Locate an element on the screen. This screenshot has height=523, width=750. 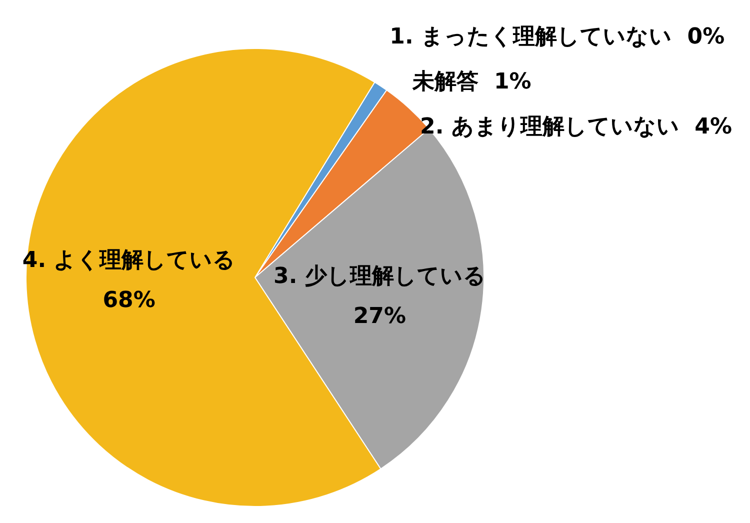
data-label: 27% is located at coordinates (379, 316).